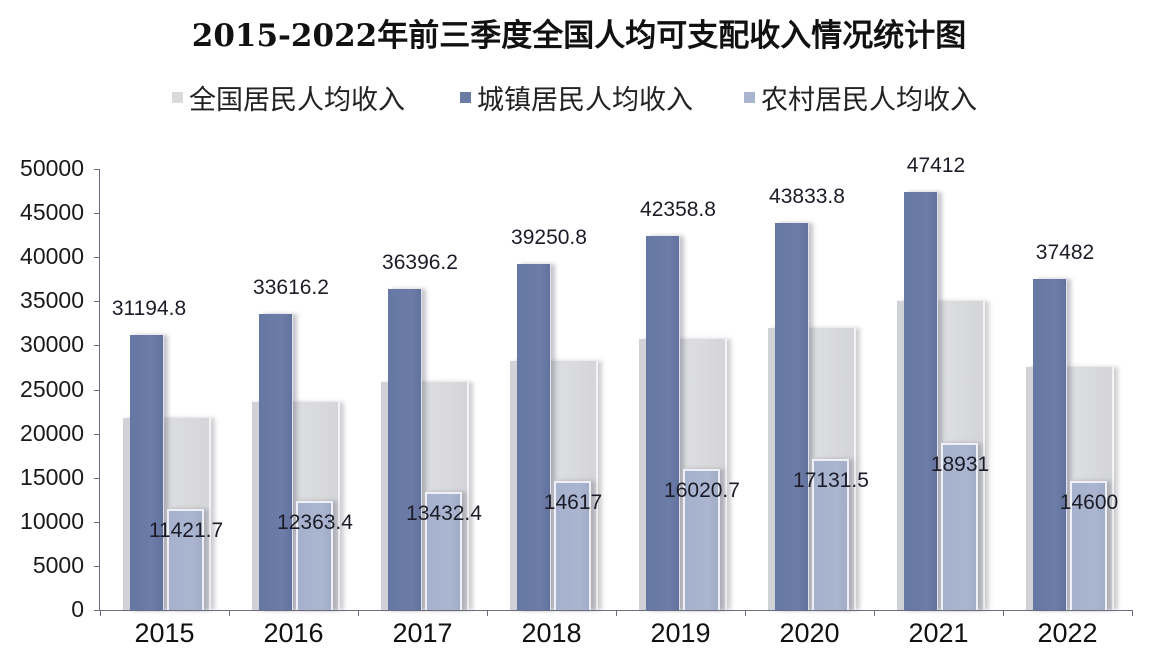  What do you see at coordinates (960, 465) in the screenshot?
I see `data-label-rural: 18931` at bounding box center [960, 465].